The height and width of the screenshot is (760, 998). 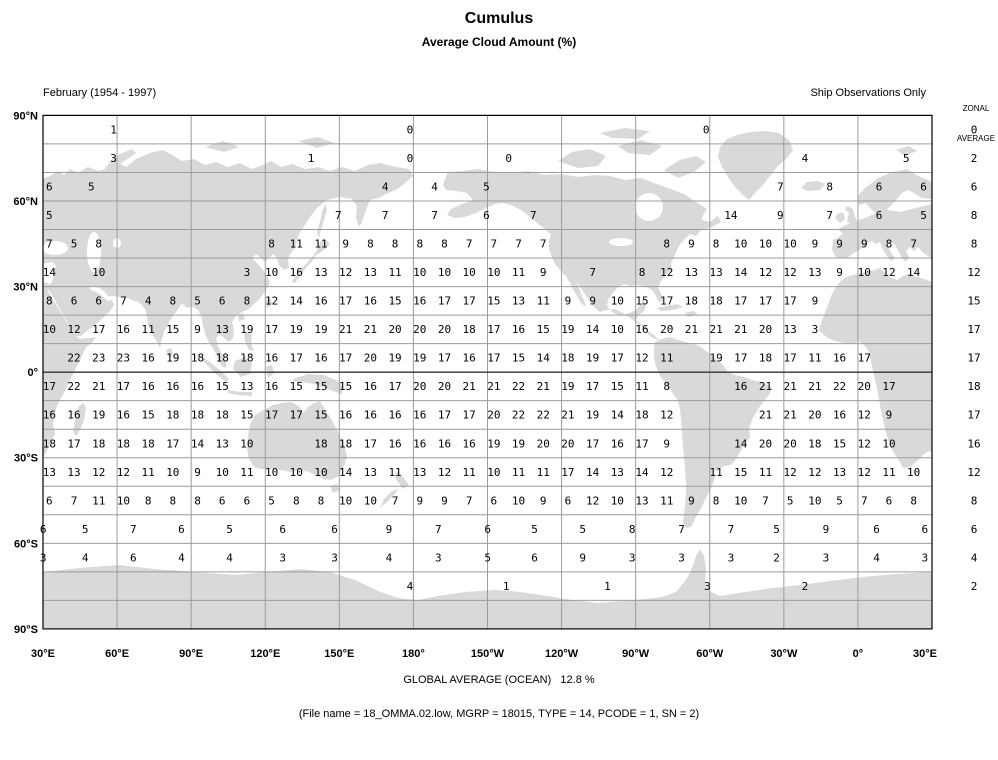 I want to click on land-java, so click(x=240, y=393).